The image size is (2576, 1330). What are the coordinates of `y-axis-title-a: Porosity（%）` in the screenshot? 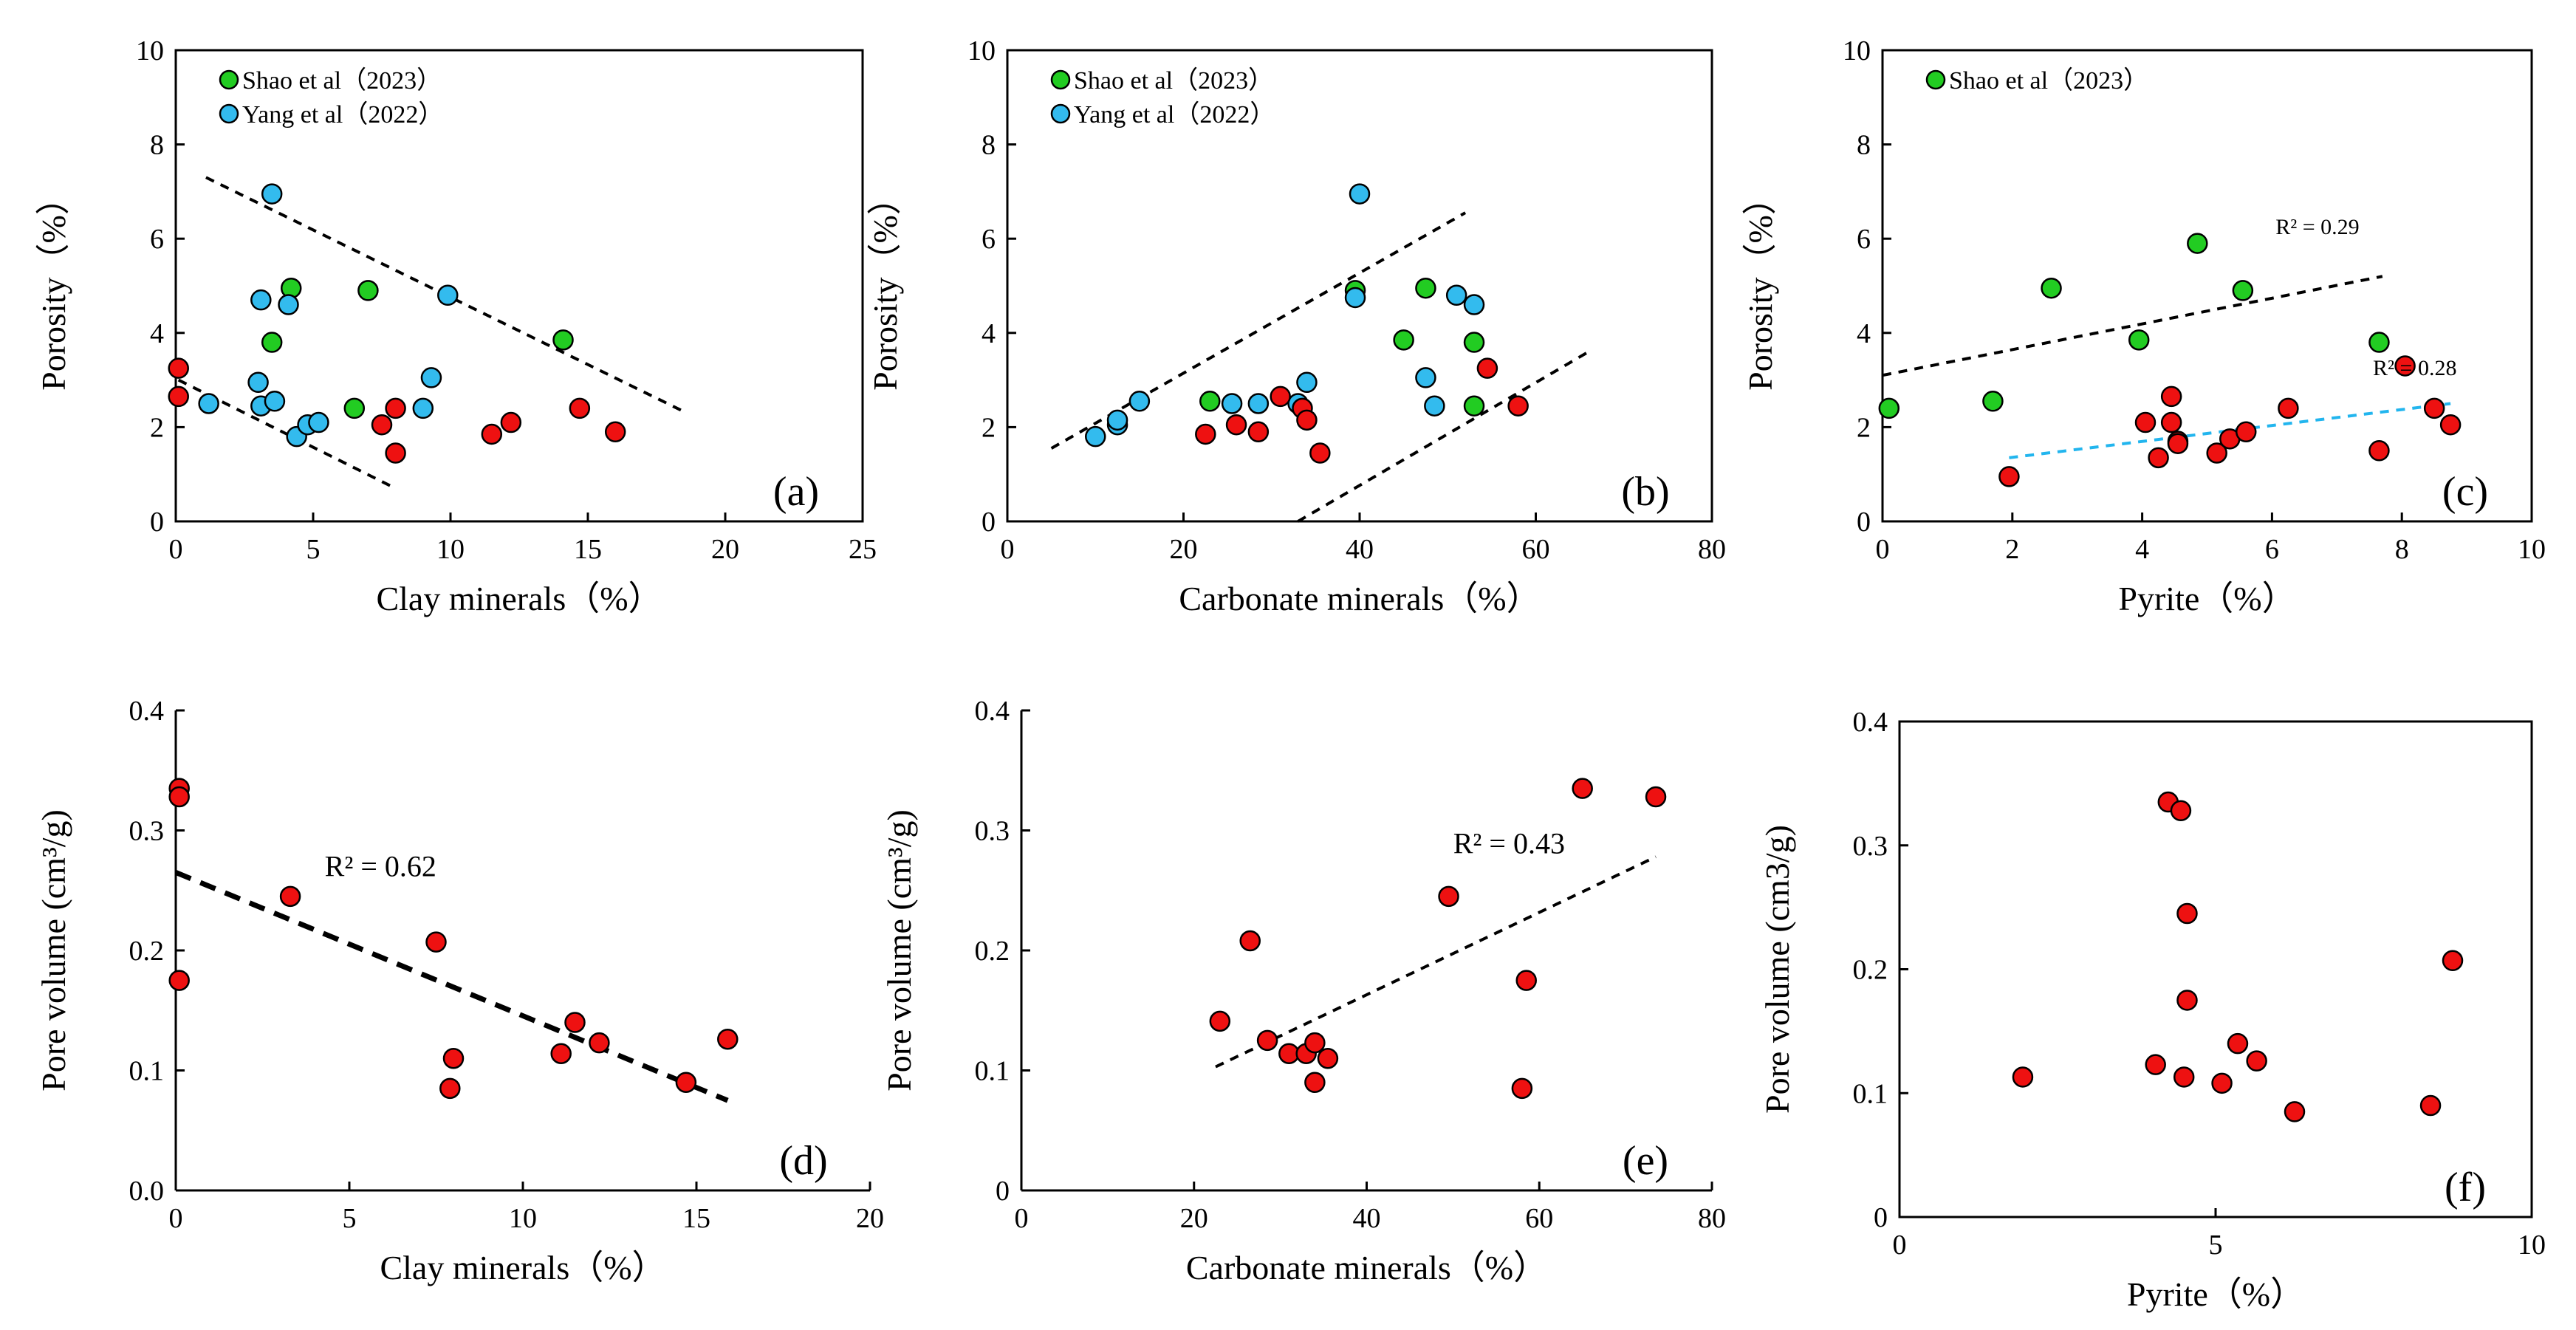 It's located at (53, 286).